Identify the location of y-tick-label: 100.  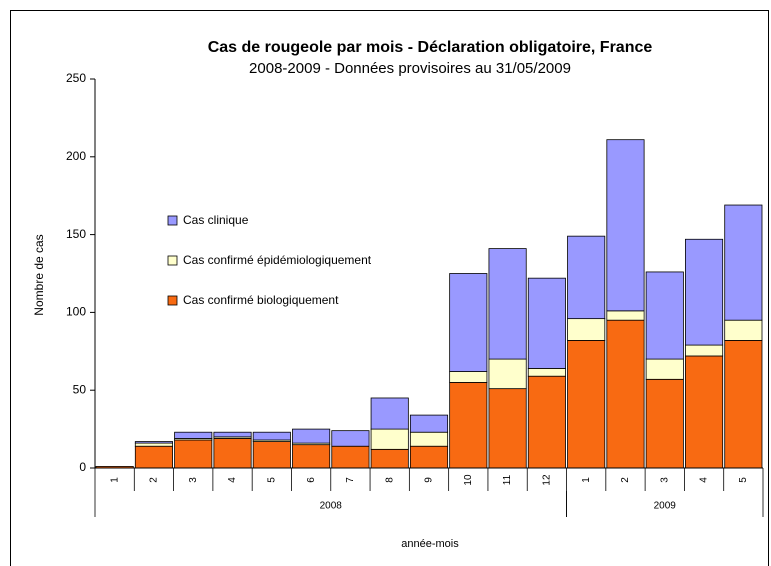
(76, 312).